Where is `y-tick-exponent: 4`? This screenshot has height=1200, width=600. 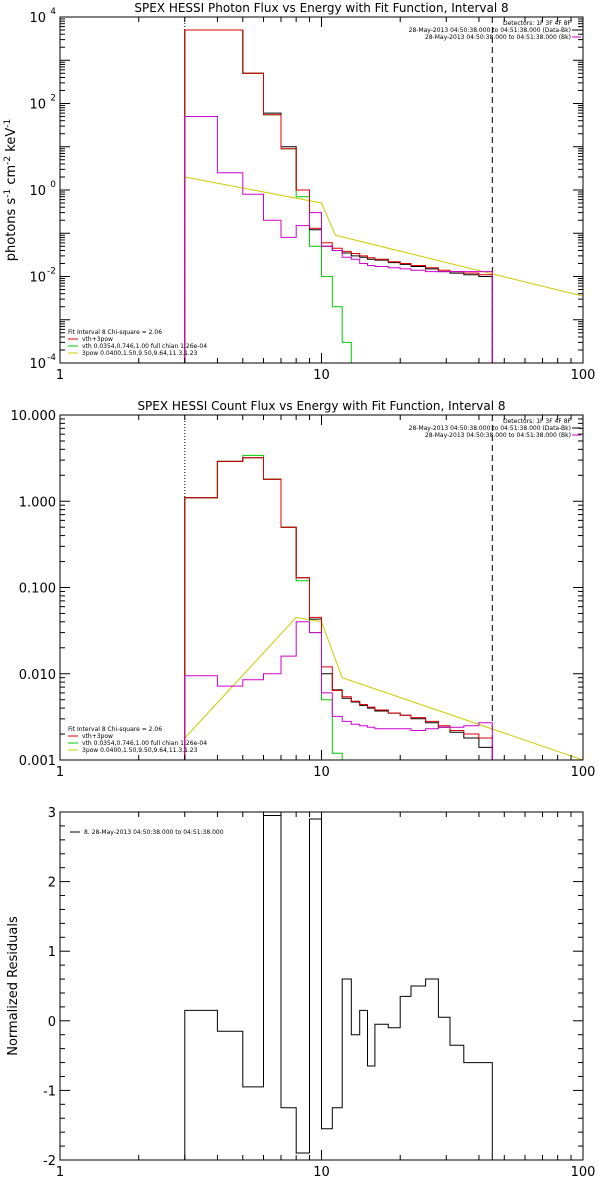
y-tick-exponent: 4 is located at coordinates (53, 12).